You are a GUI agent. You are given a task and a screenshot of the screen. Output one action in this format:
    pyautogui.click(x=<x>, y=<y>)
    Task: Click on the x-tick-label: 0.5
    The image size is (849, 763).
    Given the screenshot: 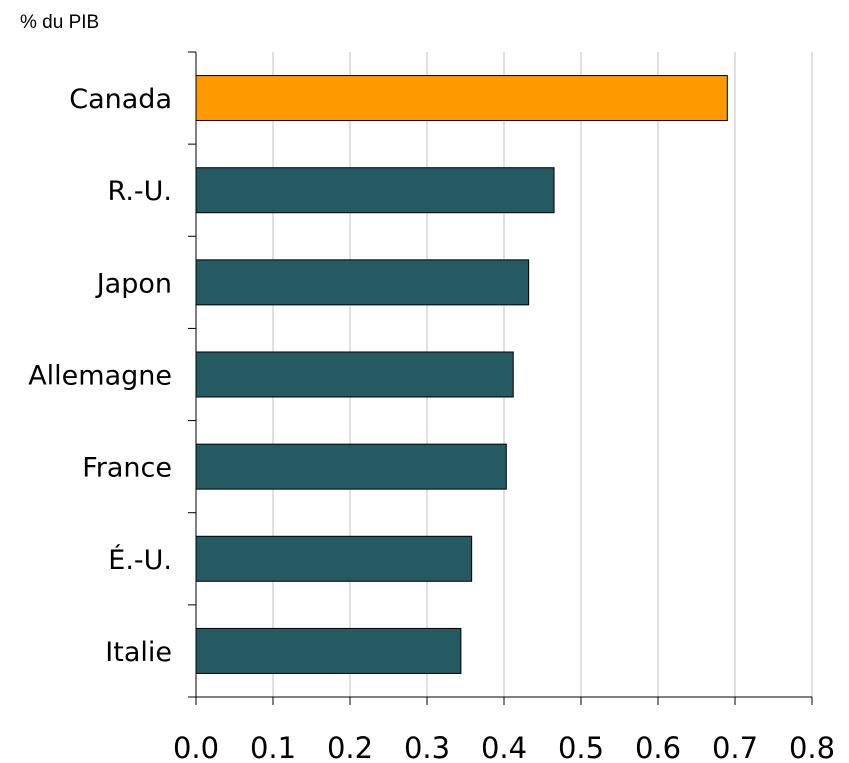 What is the action you would take?
    pyautogui.click(x=581, y=747)
    